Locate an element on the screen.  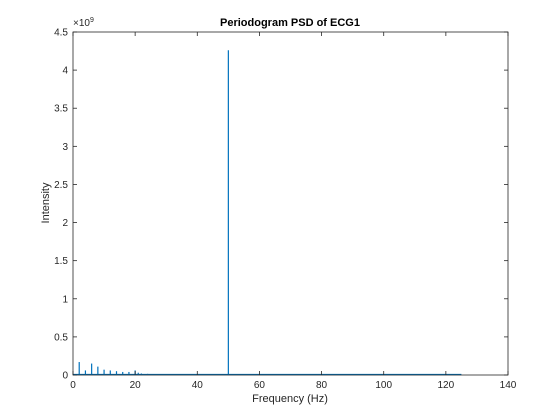
x-tick-label: 20 is located at coordinates (136, 385).